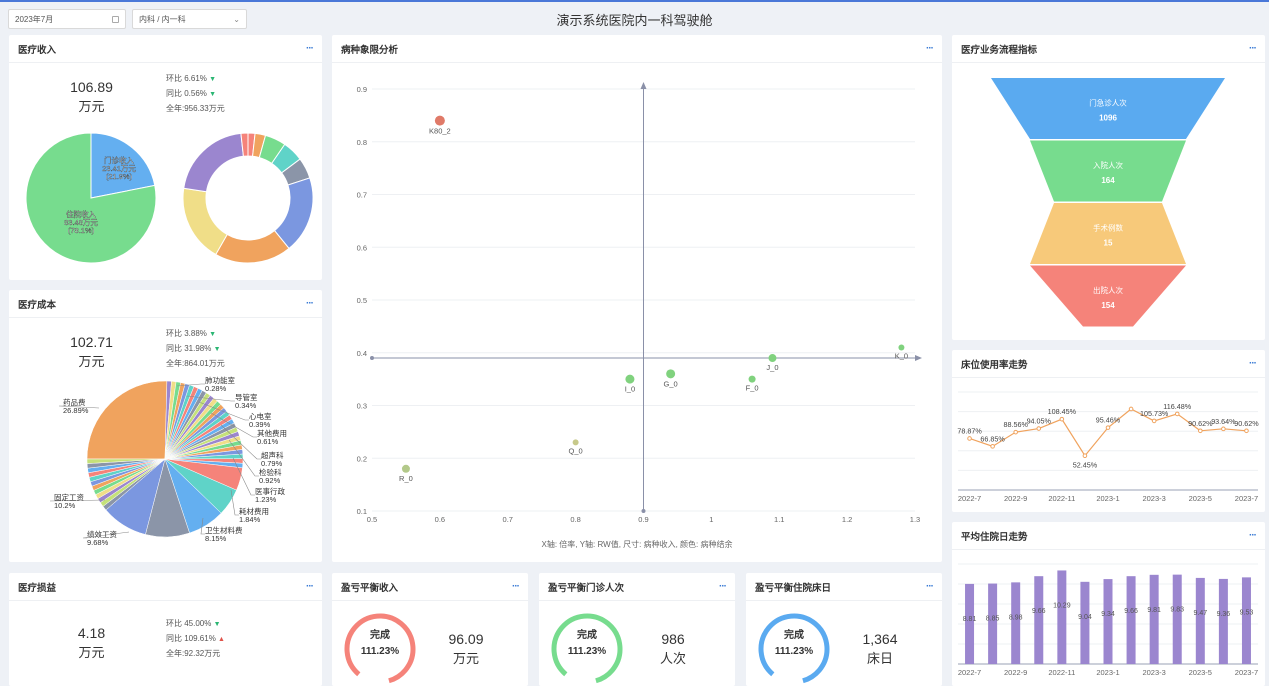  Describe the element at coordinates (213, 94) in the screenshot. I see `down-arrow-icon: ▼` at that location.